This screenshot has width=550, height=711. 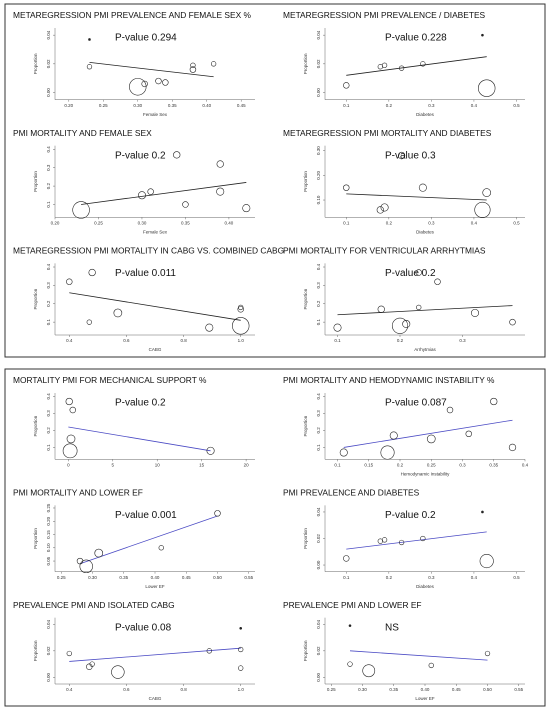 What do you see at coordinates (48, 396) in the screenshot?
I see `y-tick-label: 0.4` at bounding box center [48, 396].